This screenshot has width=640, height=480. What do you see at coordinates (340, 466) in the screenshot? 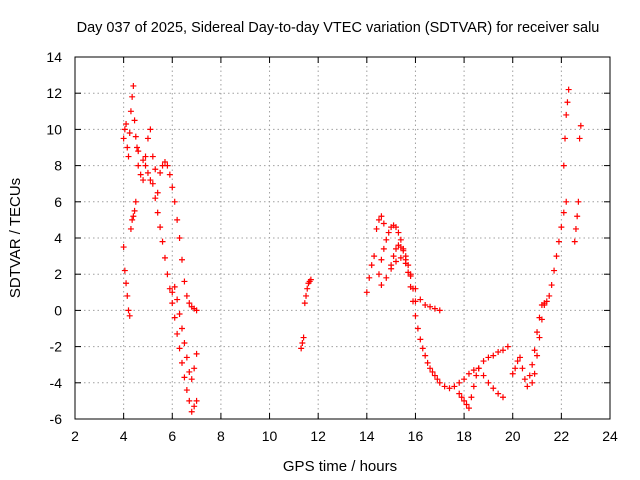
I see `x-axis-title: GPS time / hours` at bounding box center [340, 466].